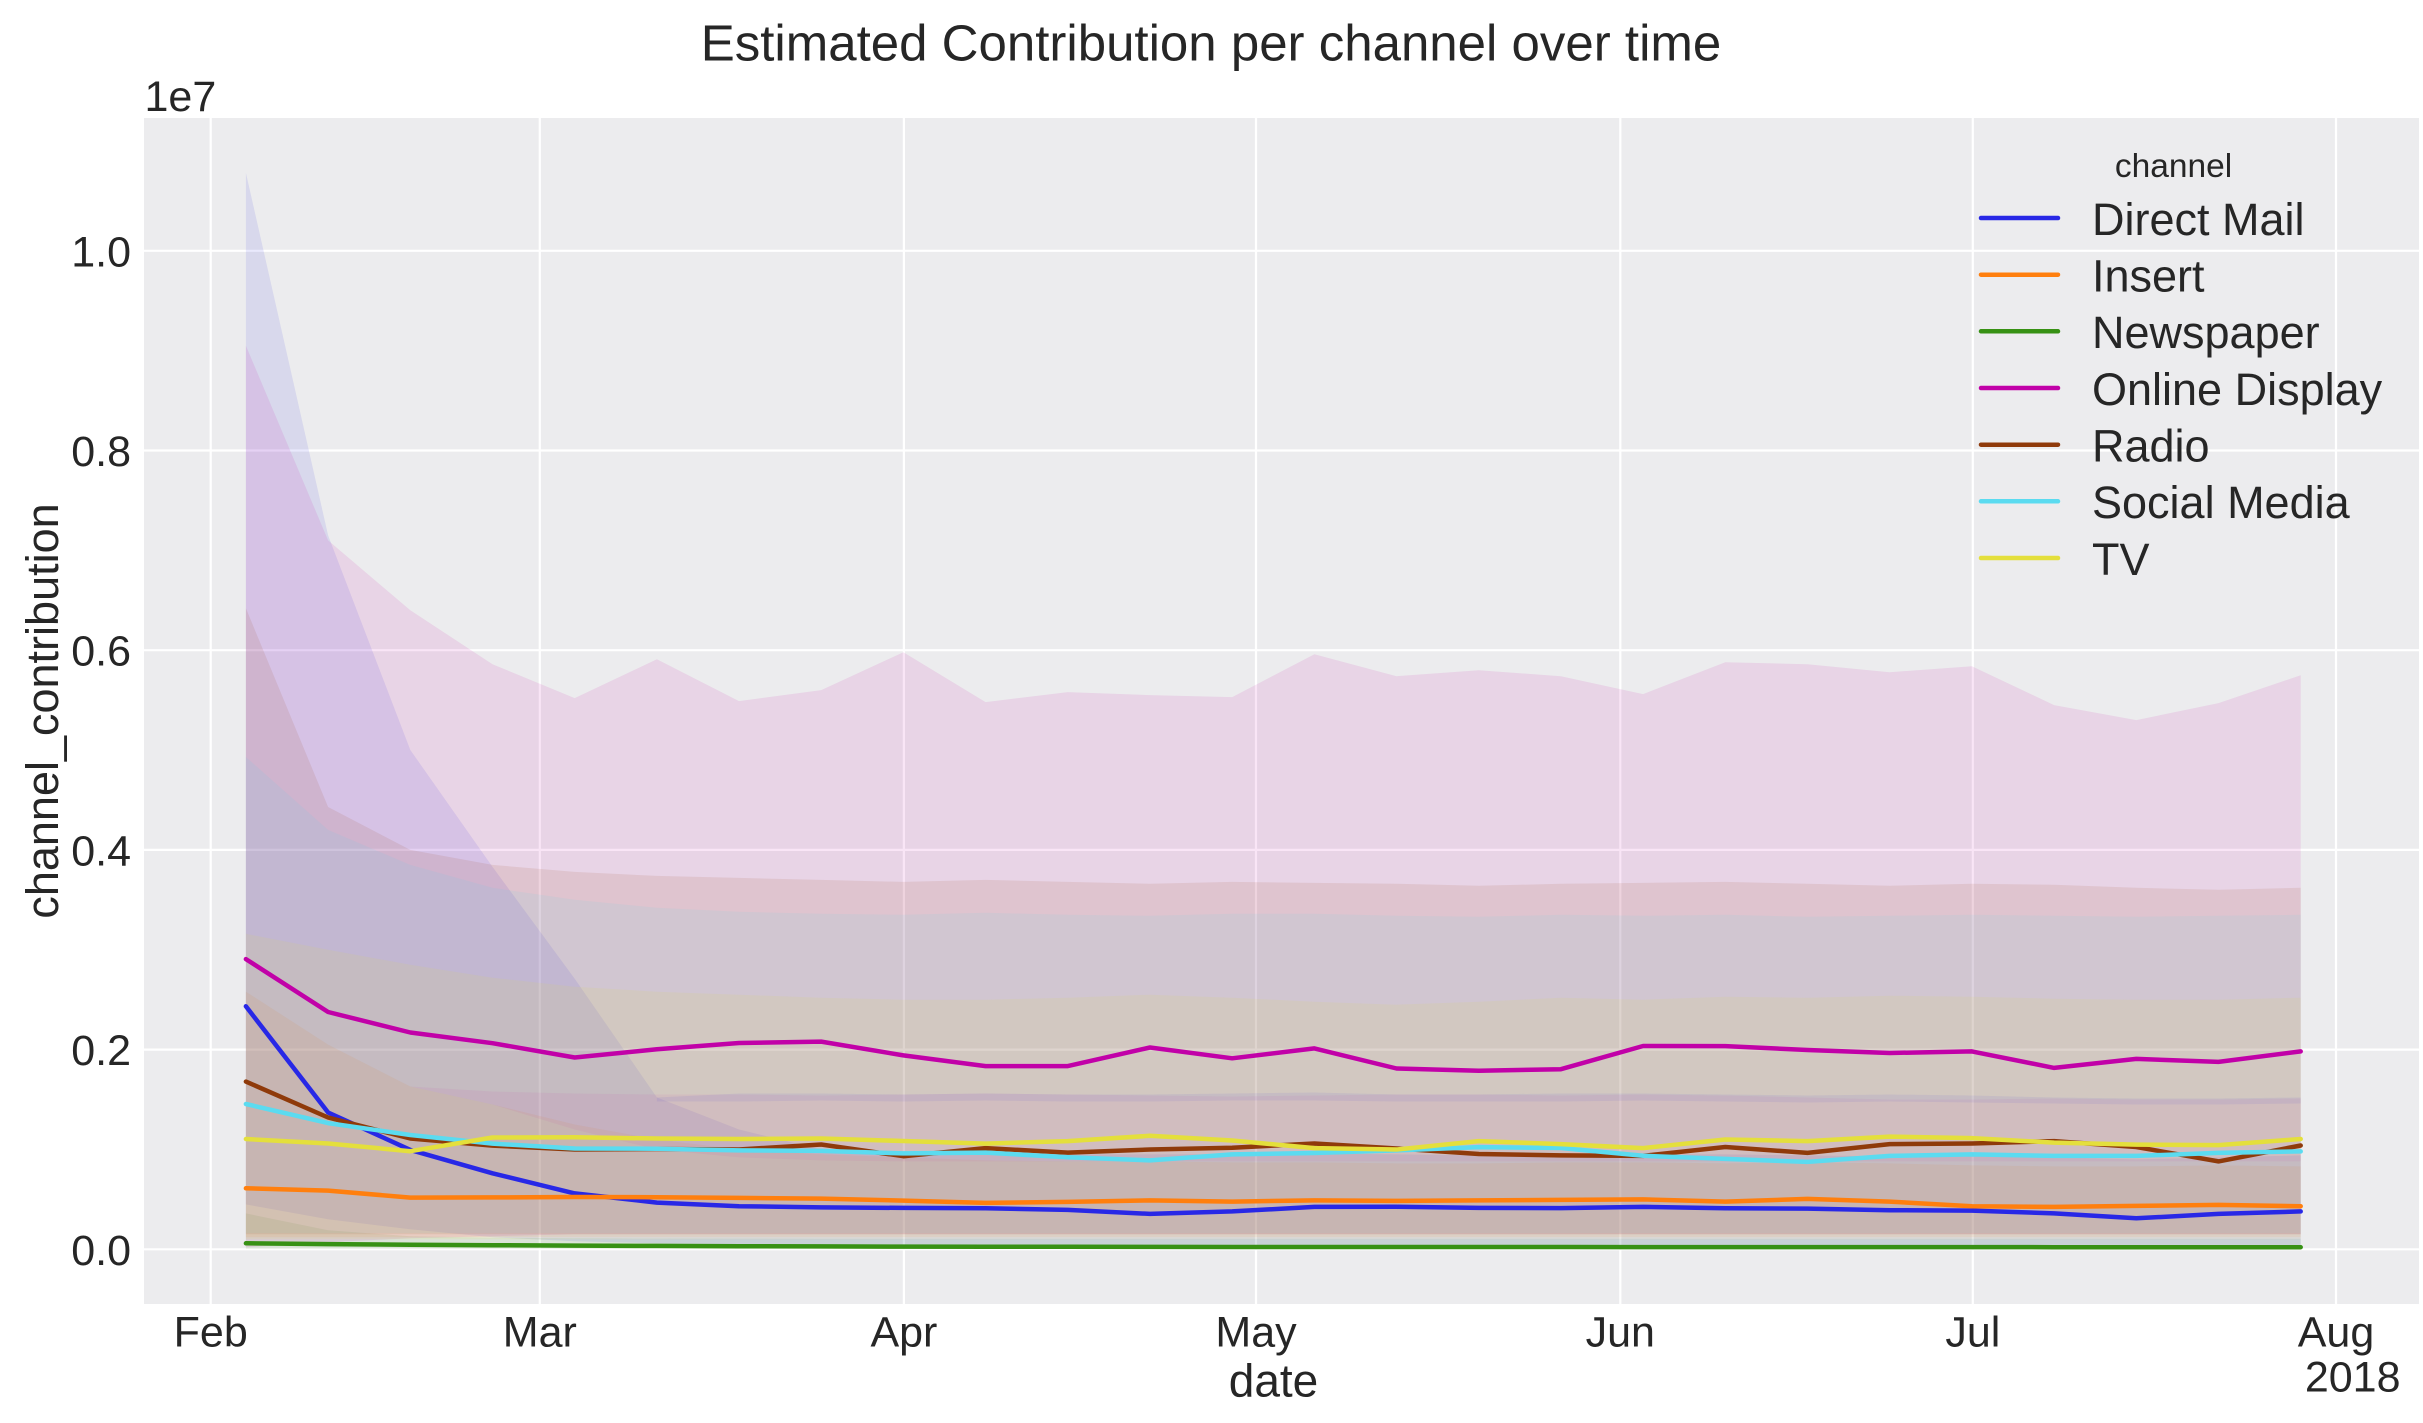 The image size is (2423, 1423). What do you see at coordinates (2353, 1378) in the screenshot?
I see `svg-text: 2018` at bounding box center [2353, 1378].